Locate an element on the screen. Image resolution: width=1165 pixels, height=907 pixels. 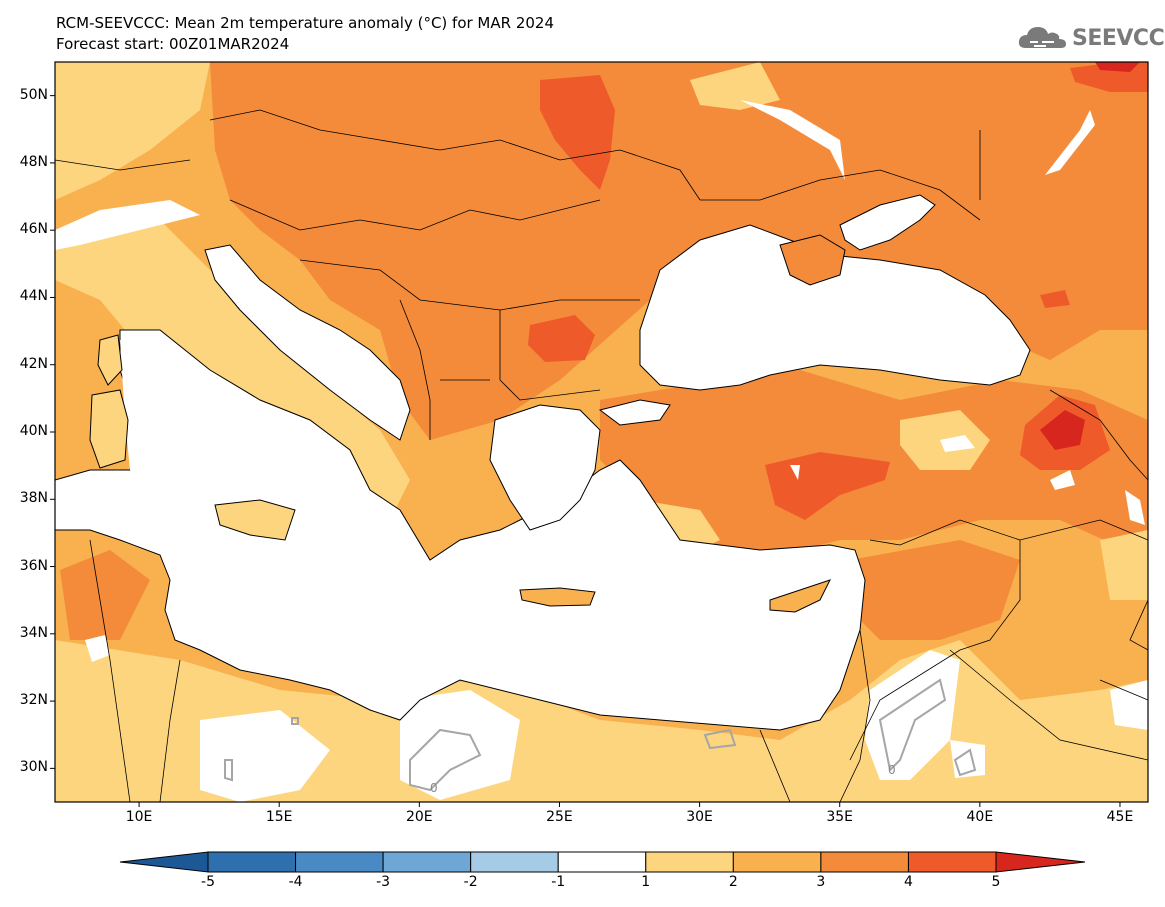
colorbar-label: 4 is located at coordinates (908, 882).